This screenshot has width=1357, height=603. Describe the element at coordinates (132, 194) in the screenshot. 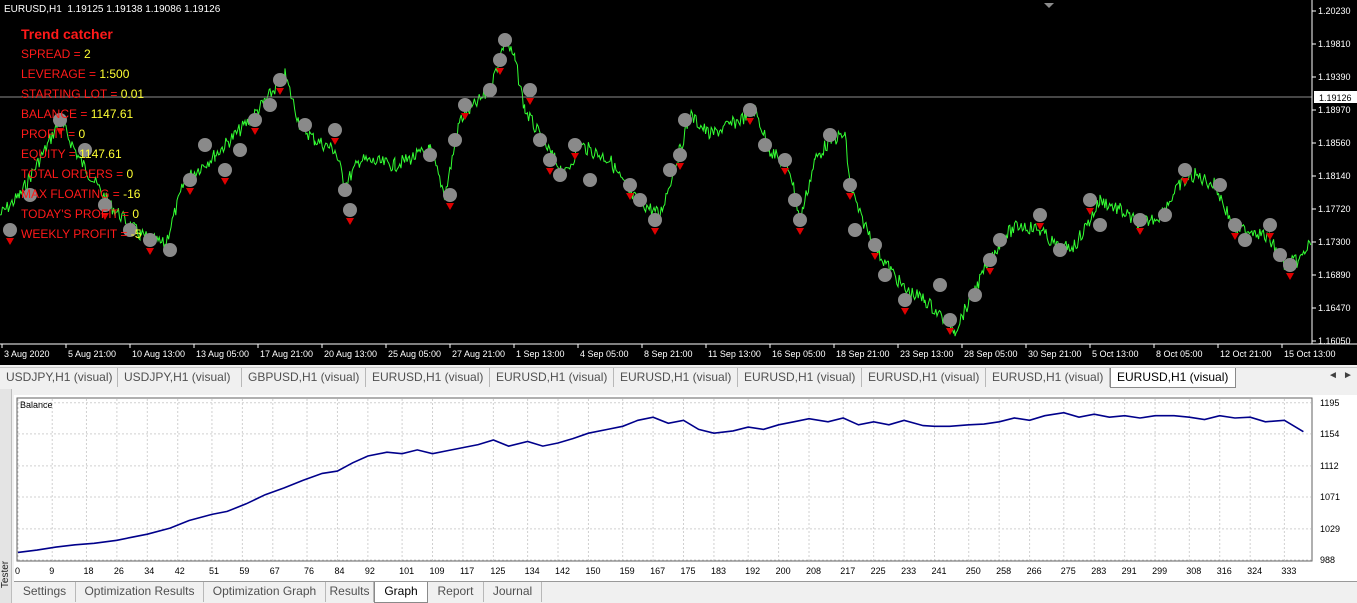

I see `ea-info-value: -16` at that location.